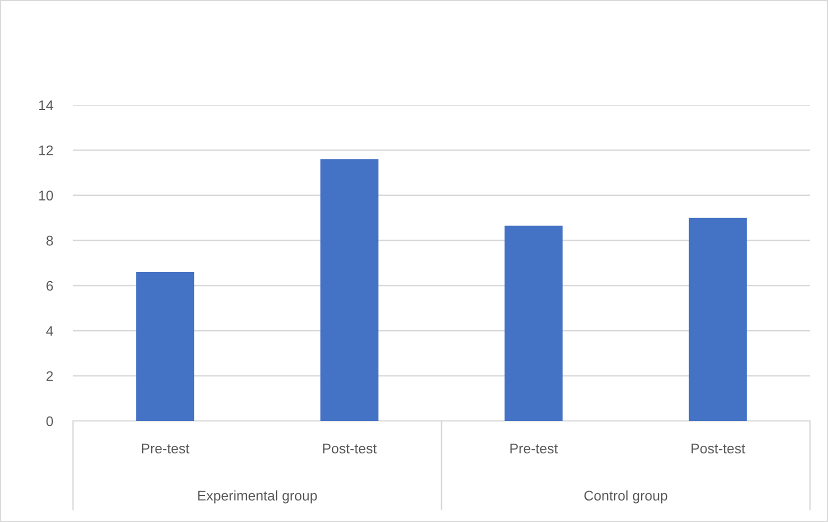 The width and height of the screenshot is (828, 522). Describe the element at coordinates (49, 285) in the screenshot. I see `y-tick-label: 6` at that location.